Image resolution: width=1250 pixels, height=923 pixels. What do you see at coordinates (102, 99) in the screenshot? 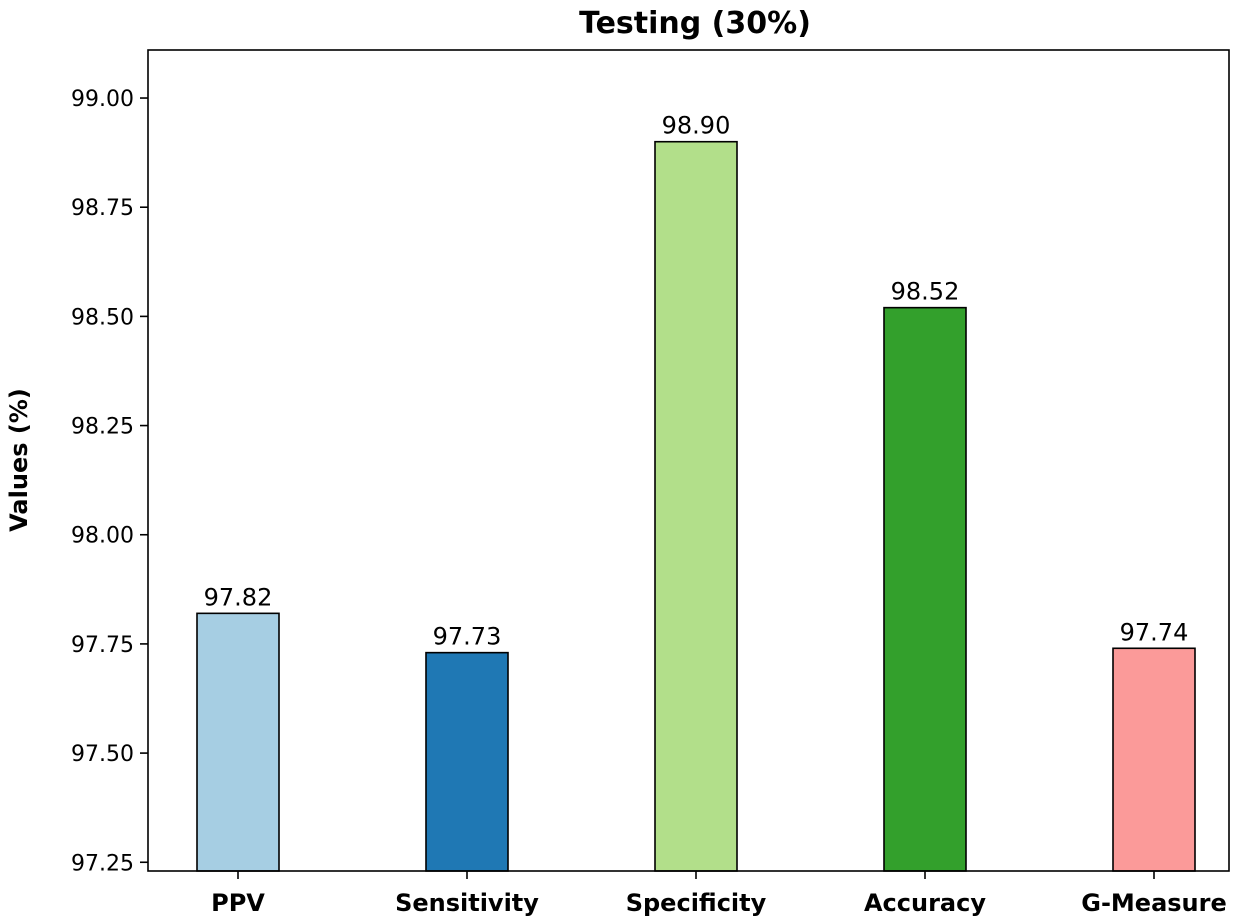
I see `y-tick-label: 99.00` at bounding box center [102, 99].